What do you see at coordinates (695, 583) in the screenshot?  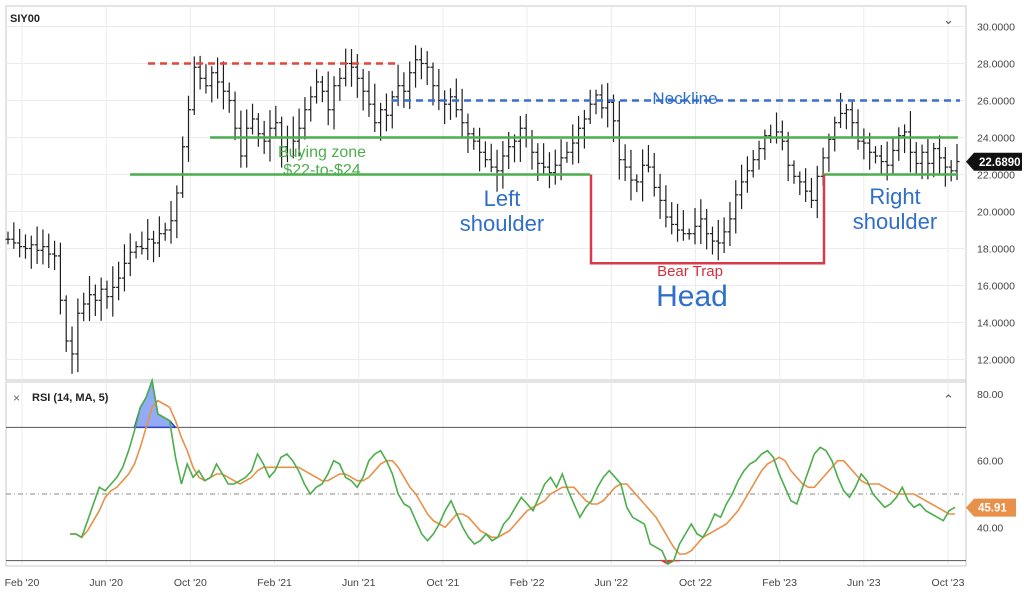 I see `time-tick-label: Oct '22` at bounding box center [695, 583].